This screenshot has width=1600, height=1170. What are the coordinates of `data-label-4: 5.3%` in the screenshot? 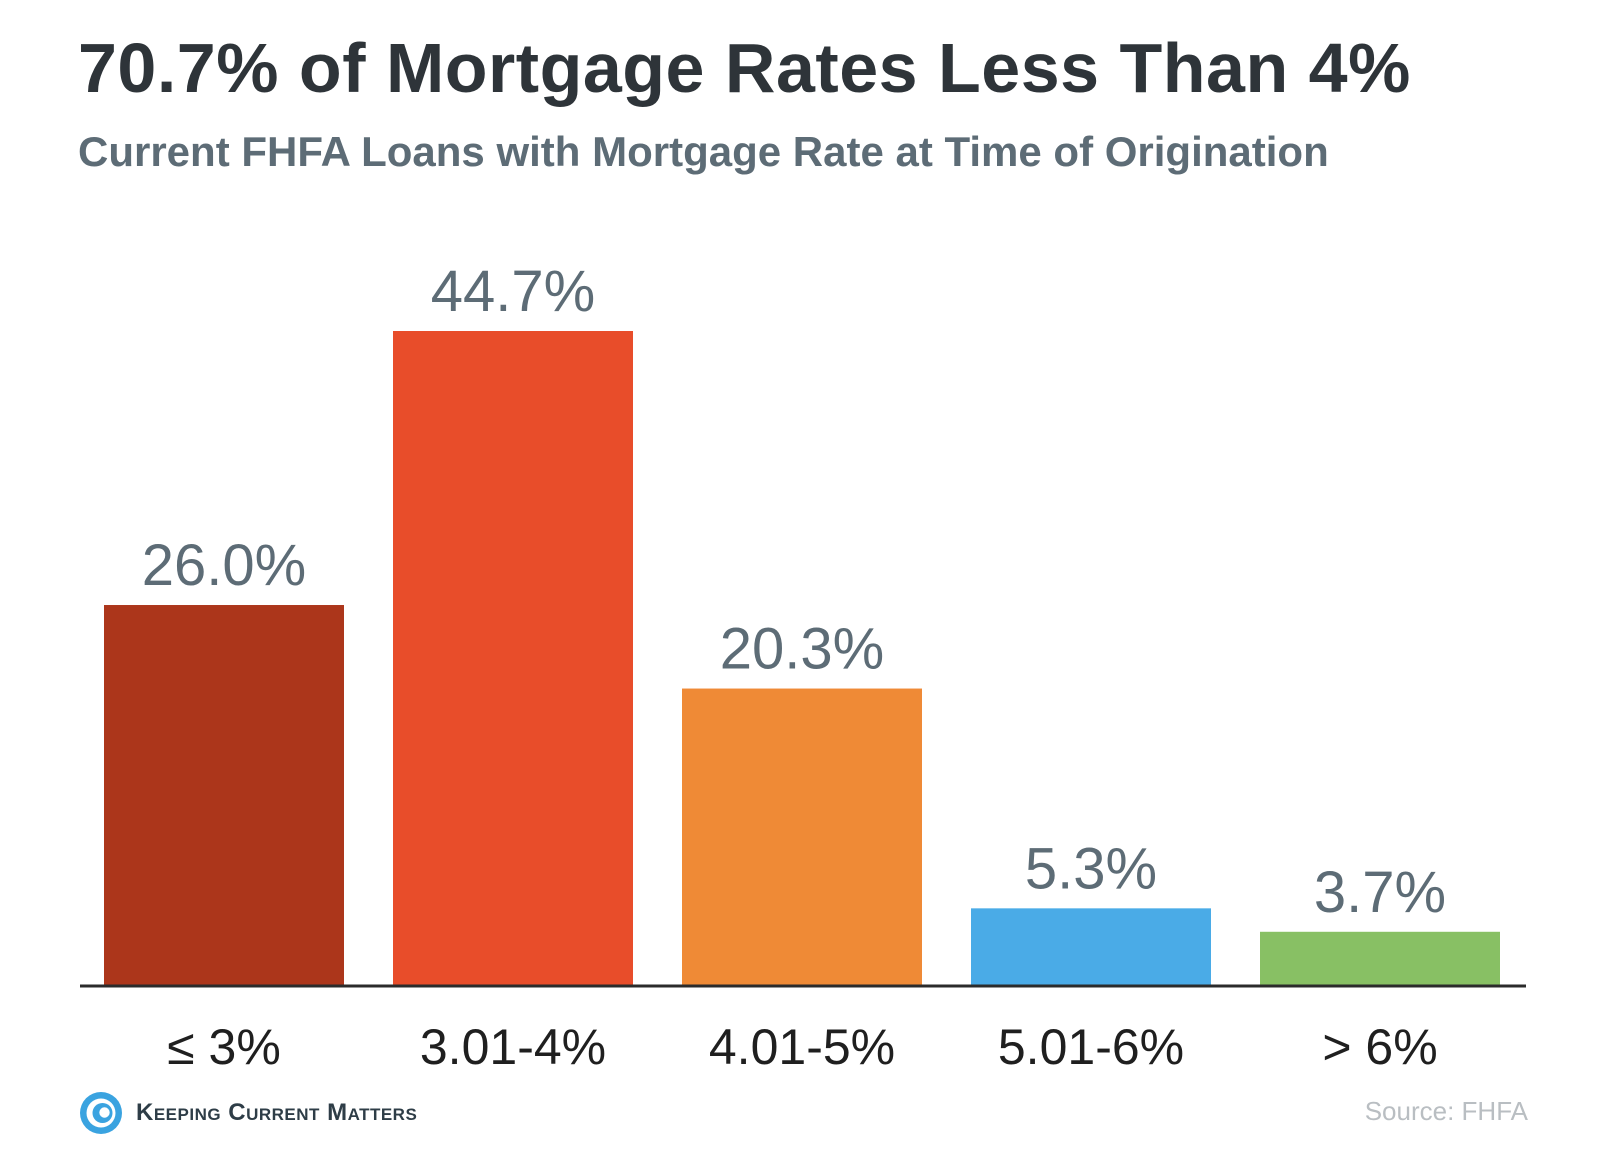 It's located at (1091, 868).